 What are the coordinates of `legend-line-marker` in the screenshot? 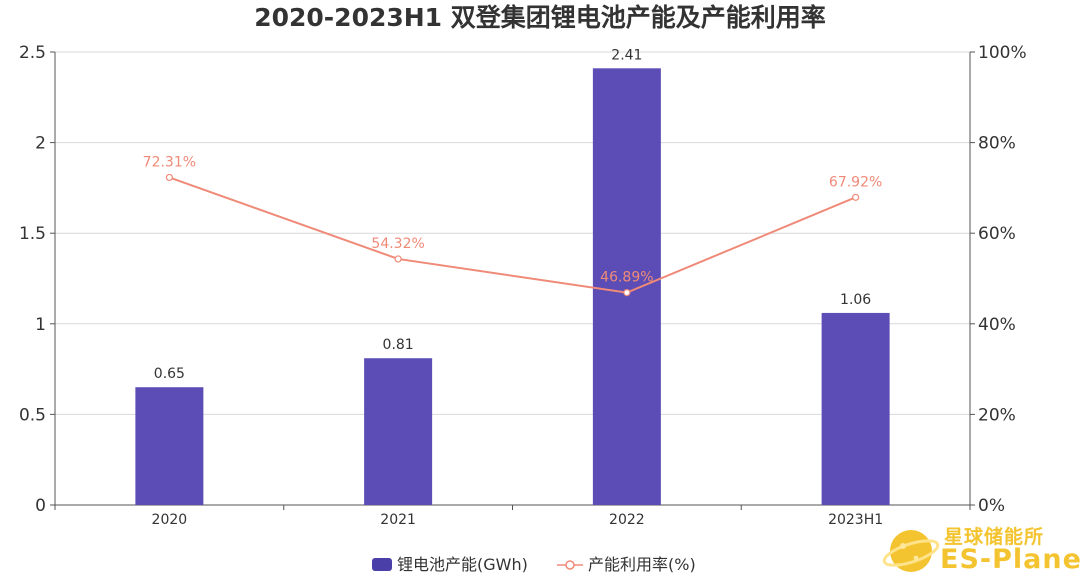 It's located at (570, 565).